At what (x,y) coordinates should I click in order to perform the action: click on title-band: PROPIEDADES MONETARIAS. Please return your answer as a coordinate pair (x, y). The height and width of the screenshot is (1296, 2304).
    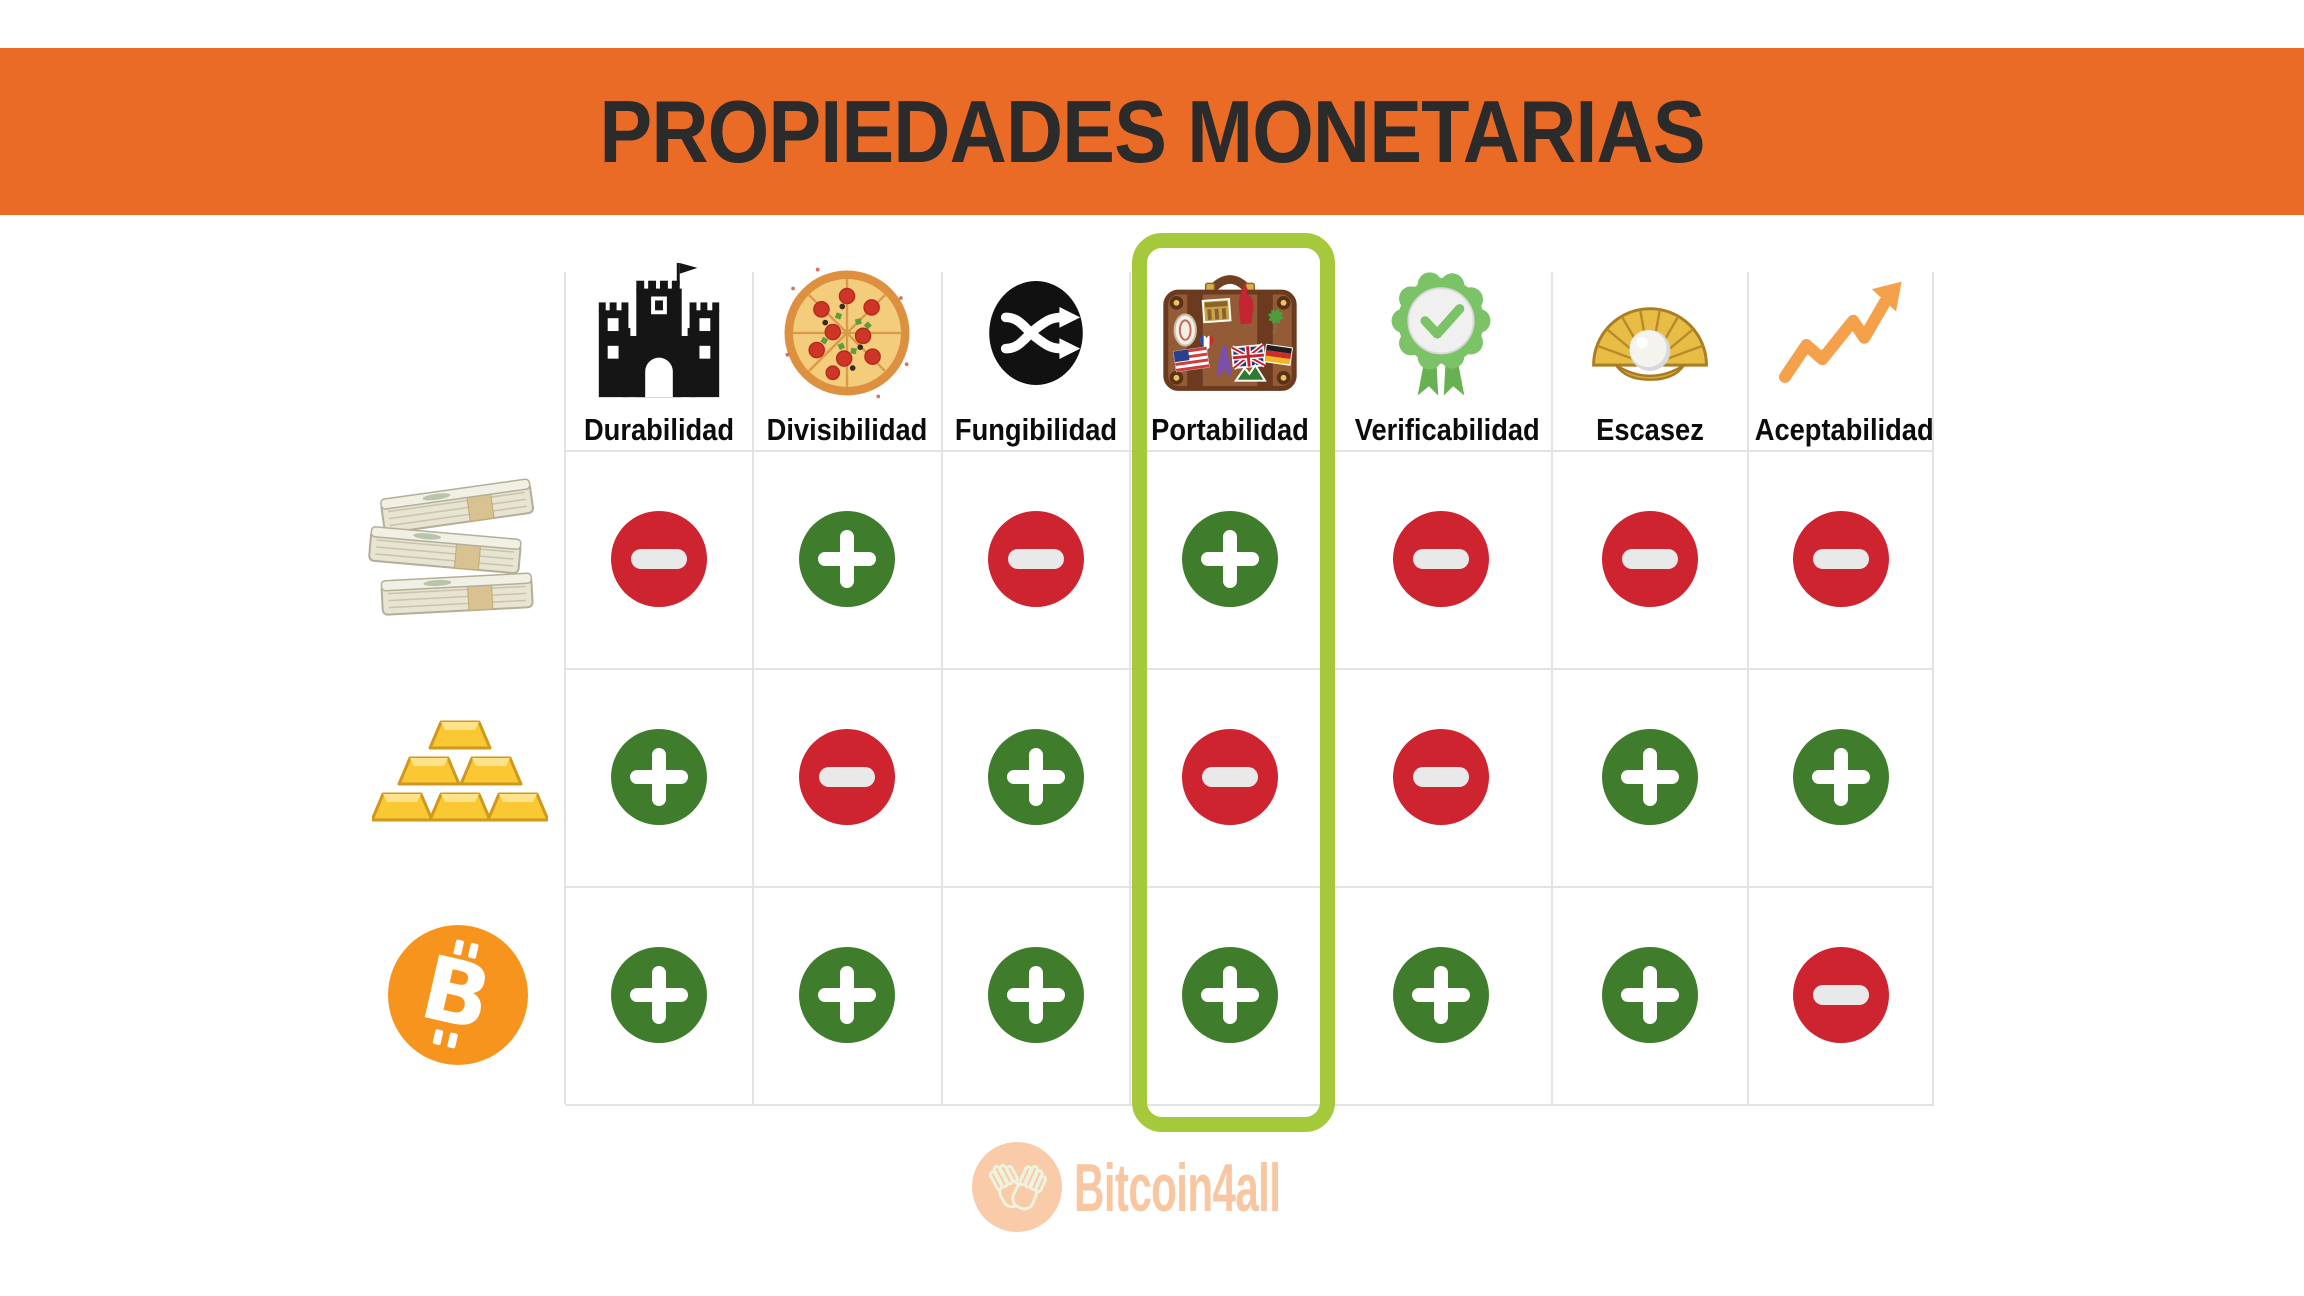
    Looking at the image, I should click on (1152, 131).